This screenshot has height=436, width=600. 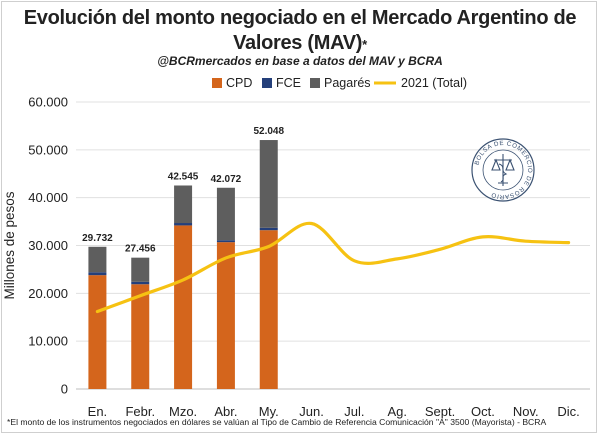 I want to click on chart-title-line2: Valores (MAV)*, so click(x=300, y=44).